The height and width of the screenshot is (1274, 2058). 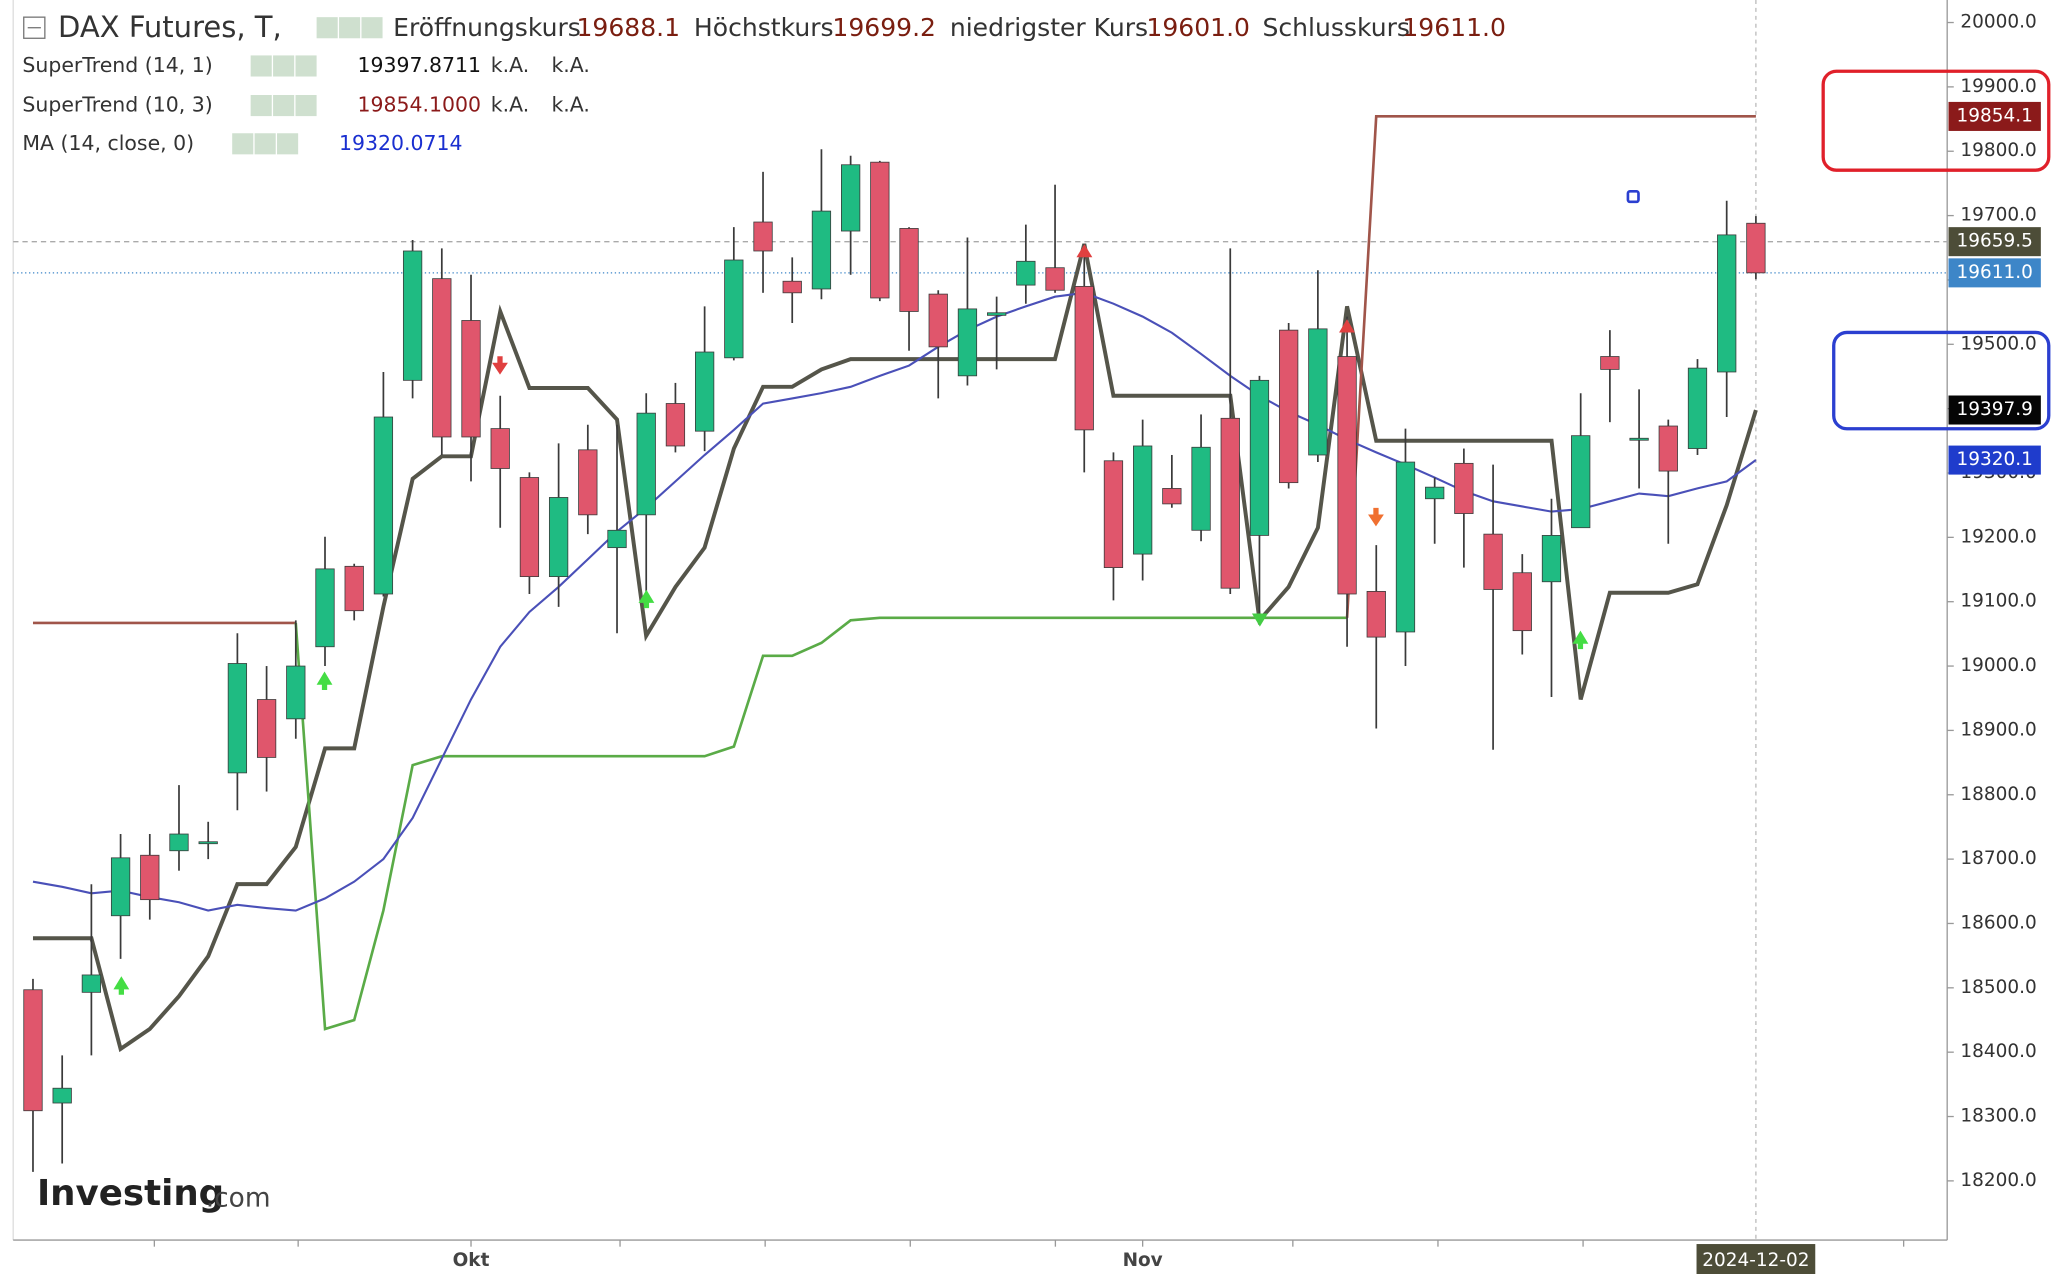 I want to click on y-tick-label: 18500.0, so click(x=1998, y=987).